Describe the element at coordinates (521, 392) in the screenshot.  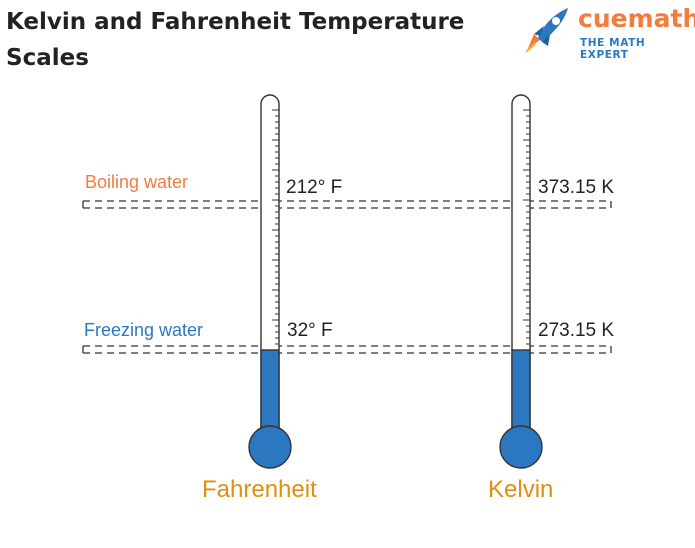
I see `kelvin-mercury-column` at that location.